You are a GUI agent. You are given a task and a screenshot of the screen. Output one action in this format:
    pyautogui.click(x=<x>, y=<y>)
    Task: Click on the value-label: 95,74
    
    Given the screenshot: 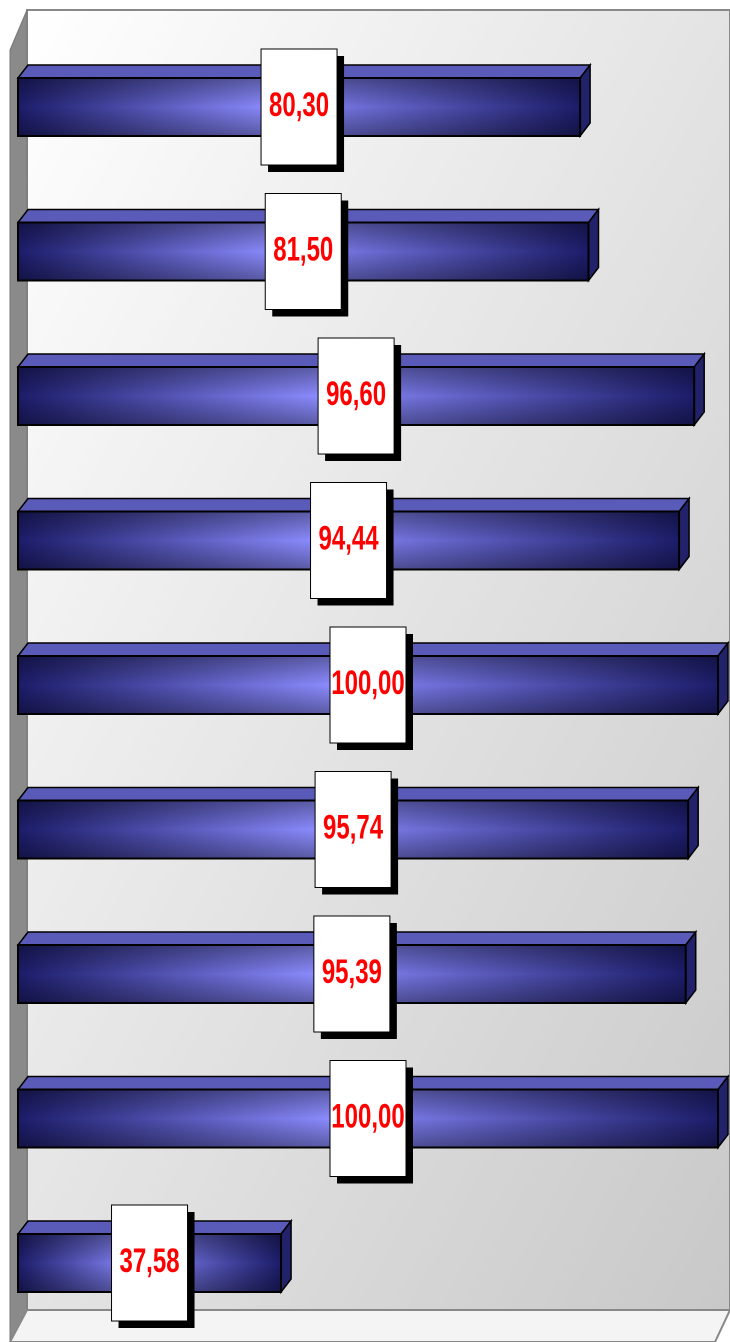 What is the action you would take?
    pyautogui.click(x=353, y=827)
    